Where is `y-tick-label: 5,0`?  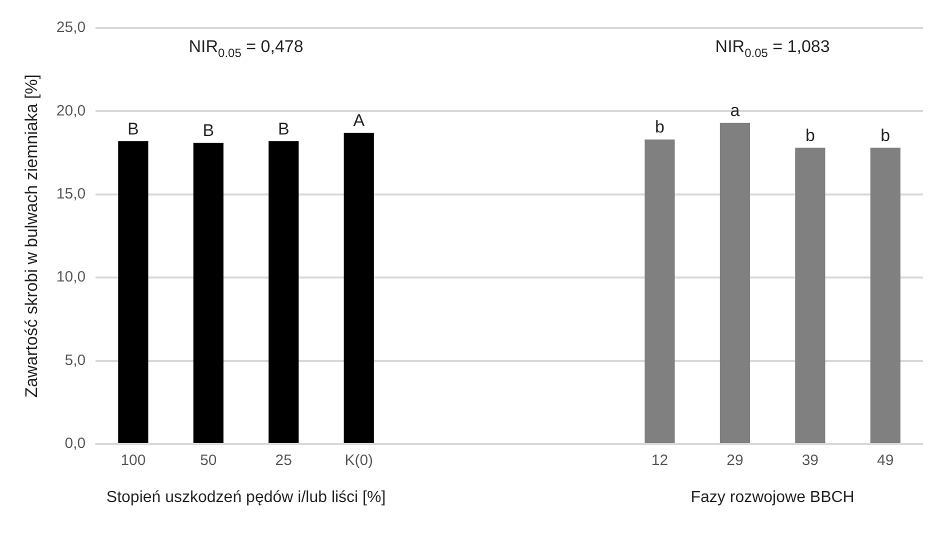 y-tick-label: 5,0 is located at coordinates (75, 360).